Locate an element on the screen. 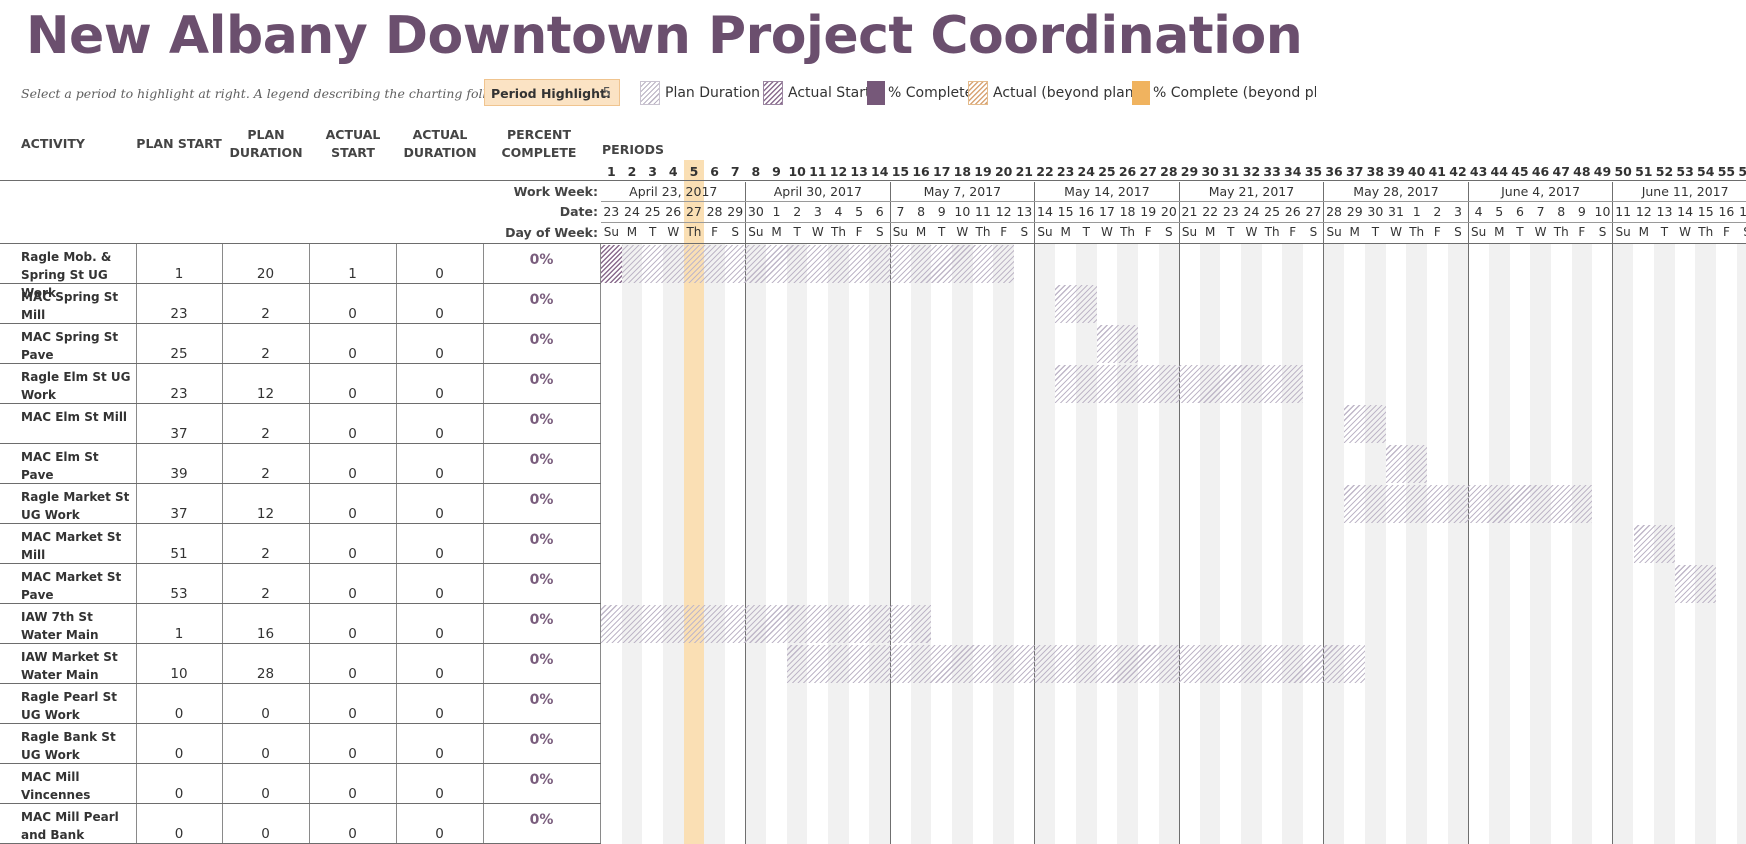 Image resolution: width=1746 pixels, height=844 pixels. period-number: 24 is located at coordinates (1086, 171).